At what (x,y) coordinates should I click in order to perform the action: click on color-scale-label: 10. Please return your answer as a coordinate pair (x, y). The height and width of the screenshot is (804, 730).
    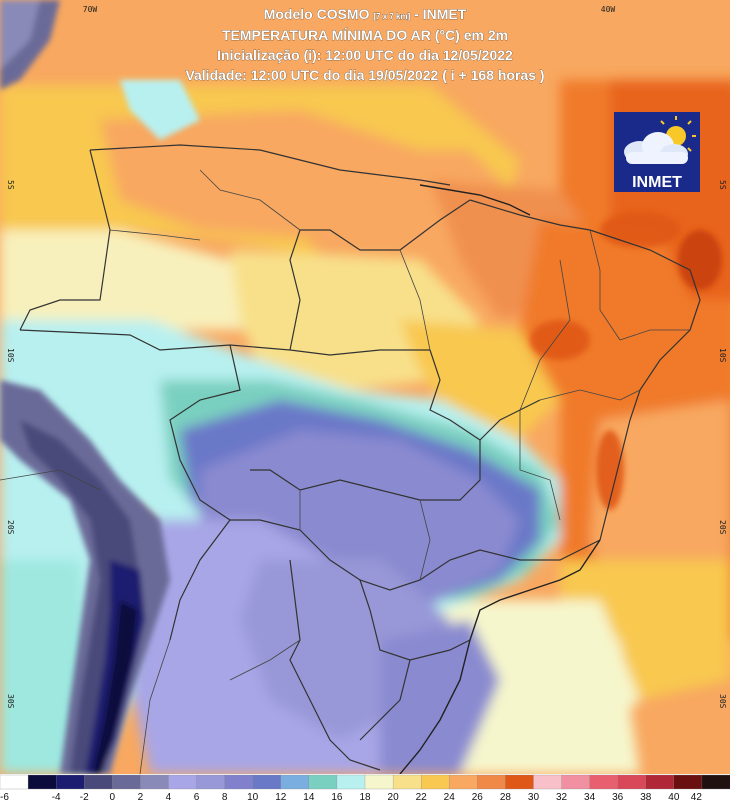
    Looking at the image, I should click on (253, 797).